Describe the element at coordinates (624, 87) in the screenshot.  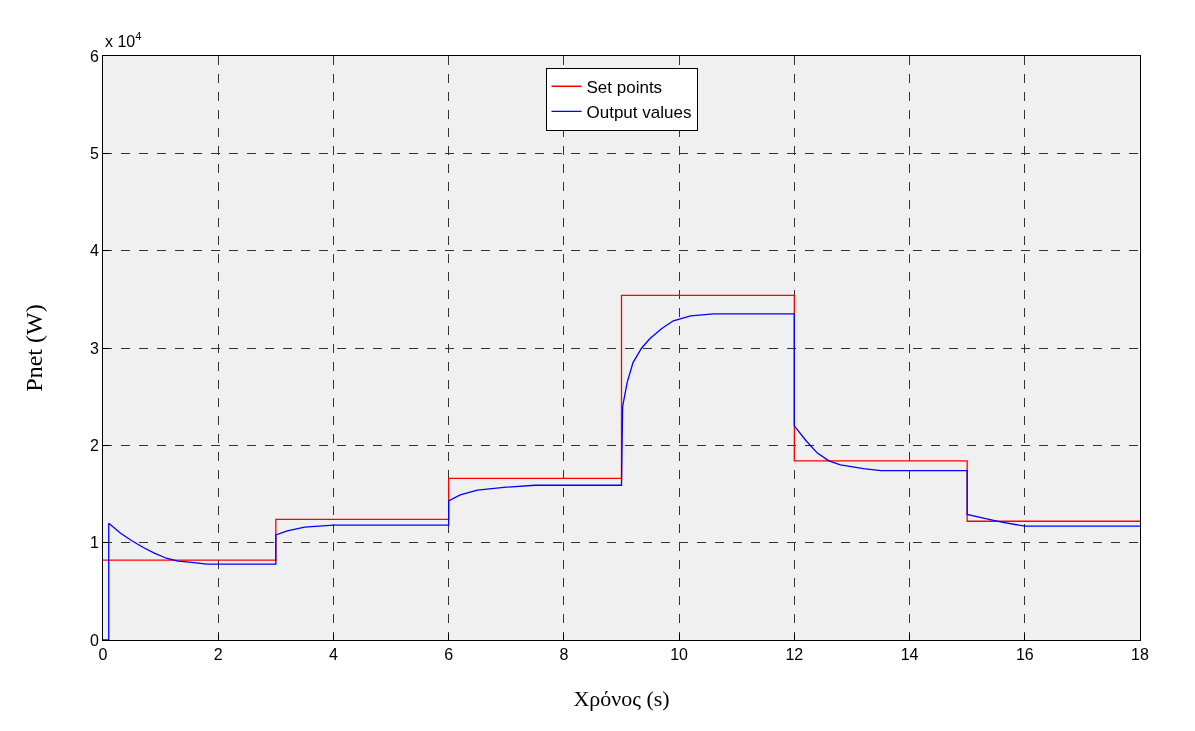
I see `legend-label: Set points` at that location.